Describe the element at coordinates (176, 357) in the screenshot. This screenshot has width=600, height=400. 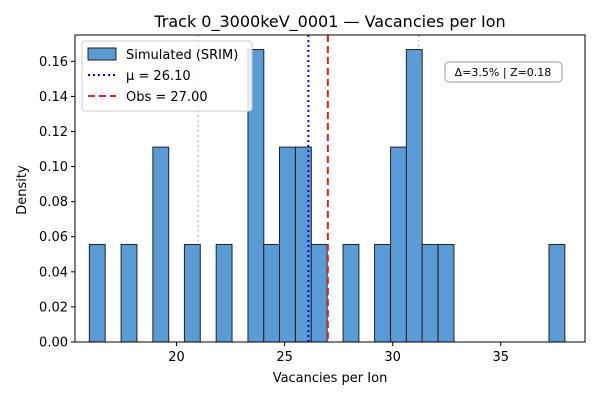
I see `x-tick-label: 20` at that location.